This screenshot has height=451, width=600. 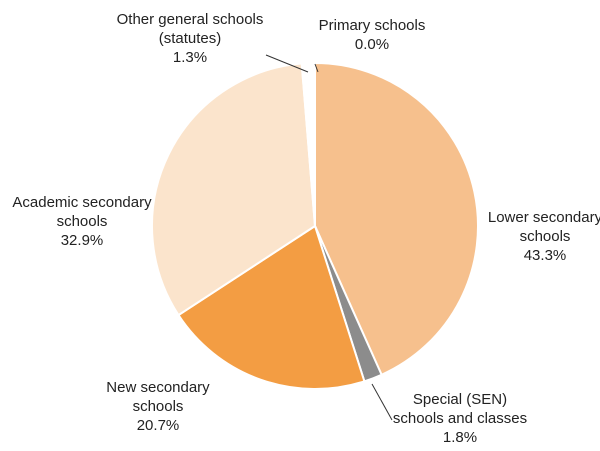 I want to click on slice-label-1-line-1: schools, so click(x=545, y=236).